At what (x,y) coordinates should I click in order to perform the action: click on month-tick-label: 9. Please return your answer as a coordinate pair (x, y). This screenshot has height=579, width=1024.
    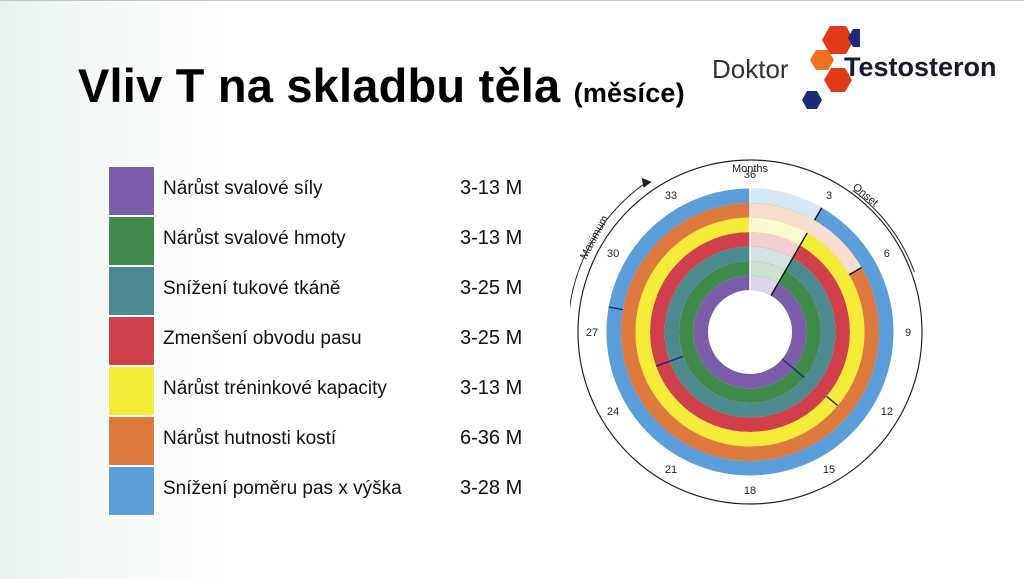
    Looking at the image, I should click on (908, 333).